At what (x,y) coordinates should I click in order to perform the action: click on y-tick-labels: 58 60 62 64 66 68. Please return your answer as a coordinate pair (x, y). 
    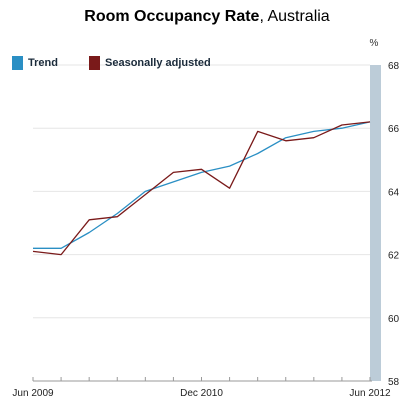
    Looking at the image, I should click on (394, 224).